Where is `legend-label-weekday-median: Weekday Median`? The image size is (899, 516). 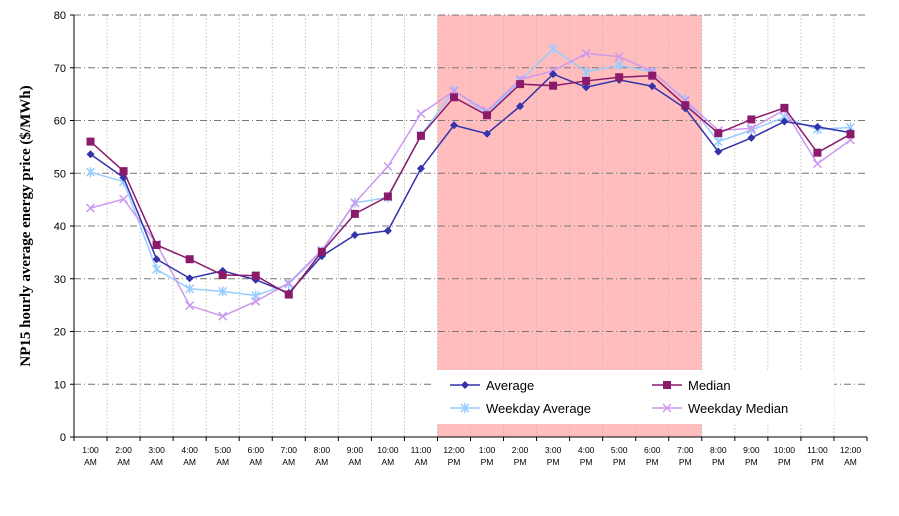 legend-label-weekday-median: Weekday Median is located at coordinates (738, 408).